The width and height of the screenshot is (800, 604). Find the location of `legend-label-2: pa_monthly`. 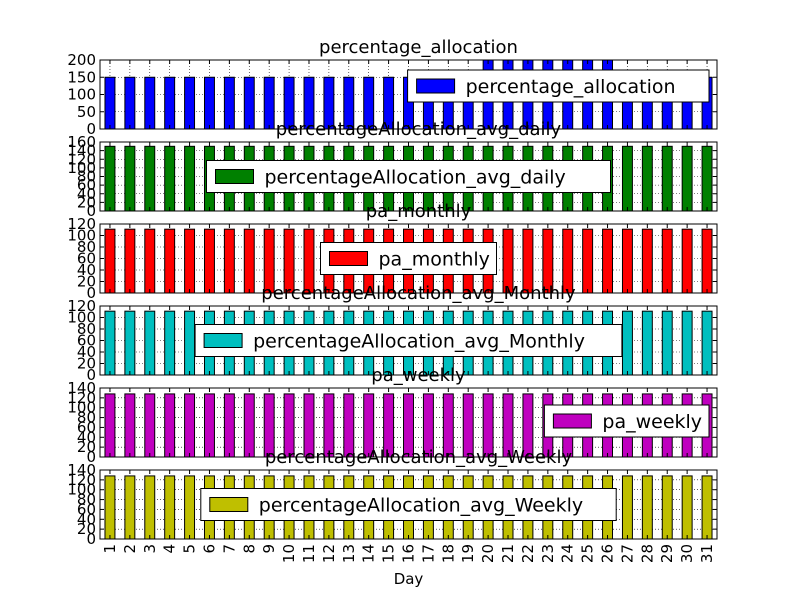

legend-label-2: pa_monthly is located at coordinates (434, 260).